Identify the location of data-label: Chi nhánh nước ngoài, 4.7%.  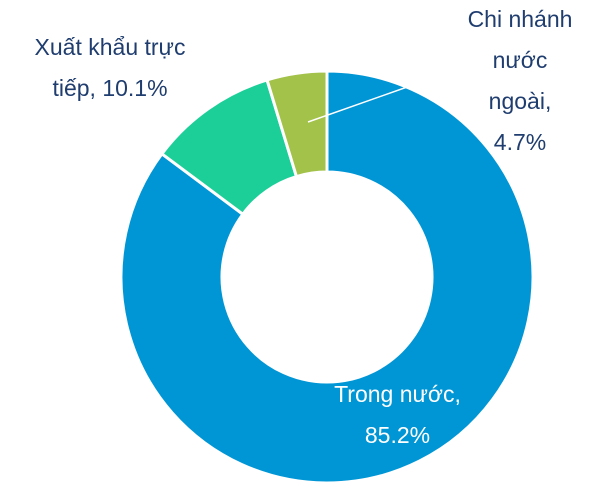
(520, 81).